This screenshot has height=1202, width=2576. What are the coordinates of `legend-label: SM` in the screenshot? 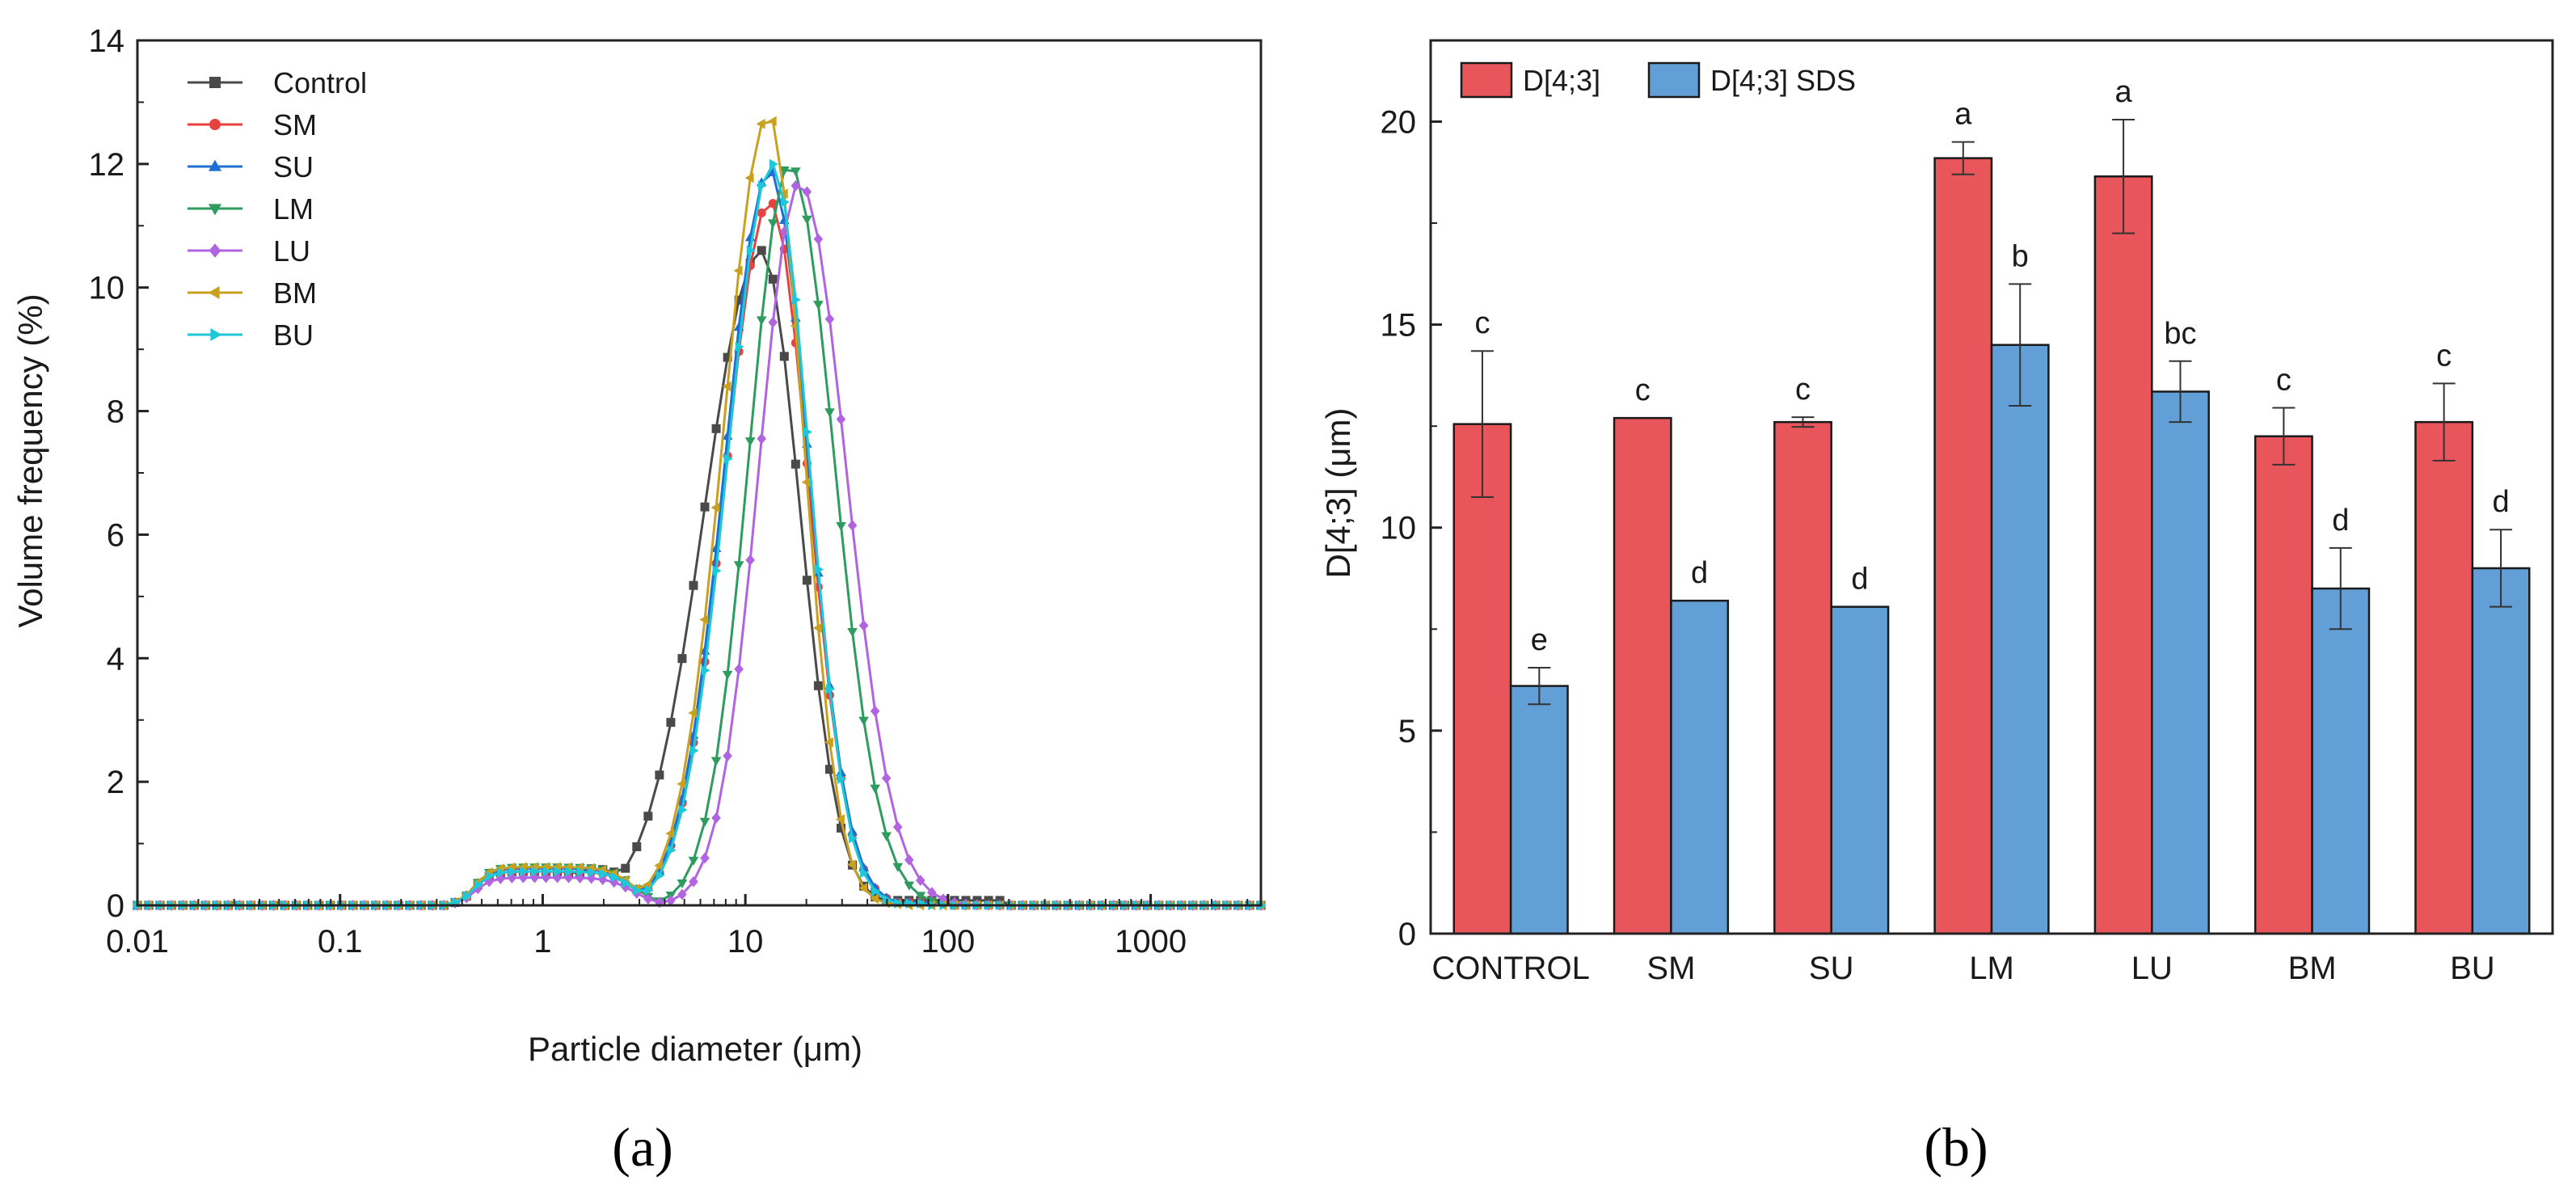 It's located at (295, 124).